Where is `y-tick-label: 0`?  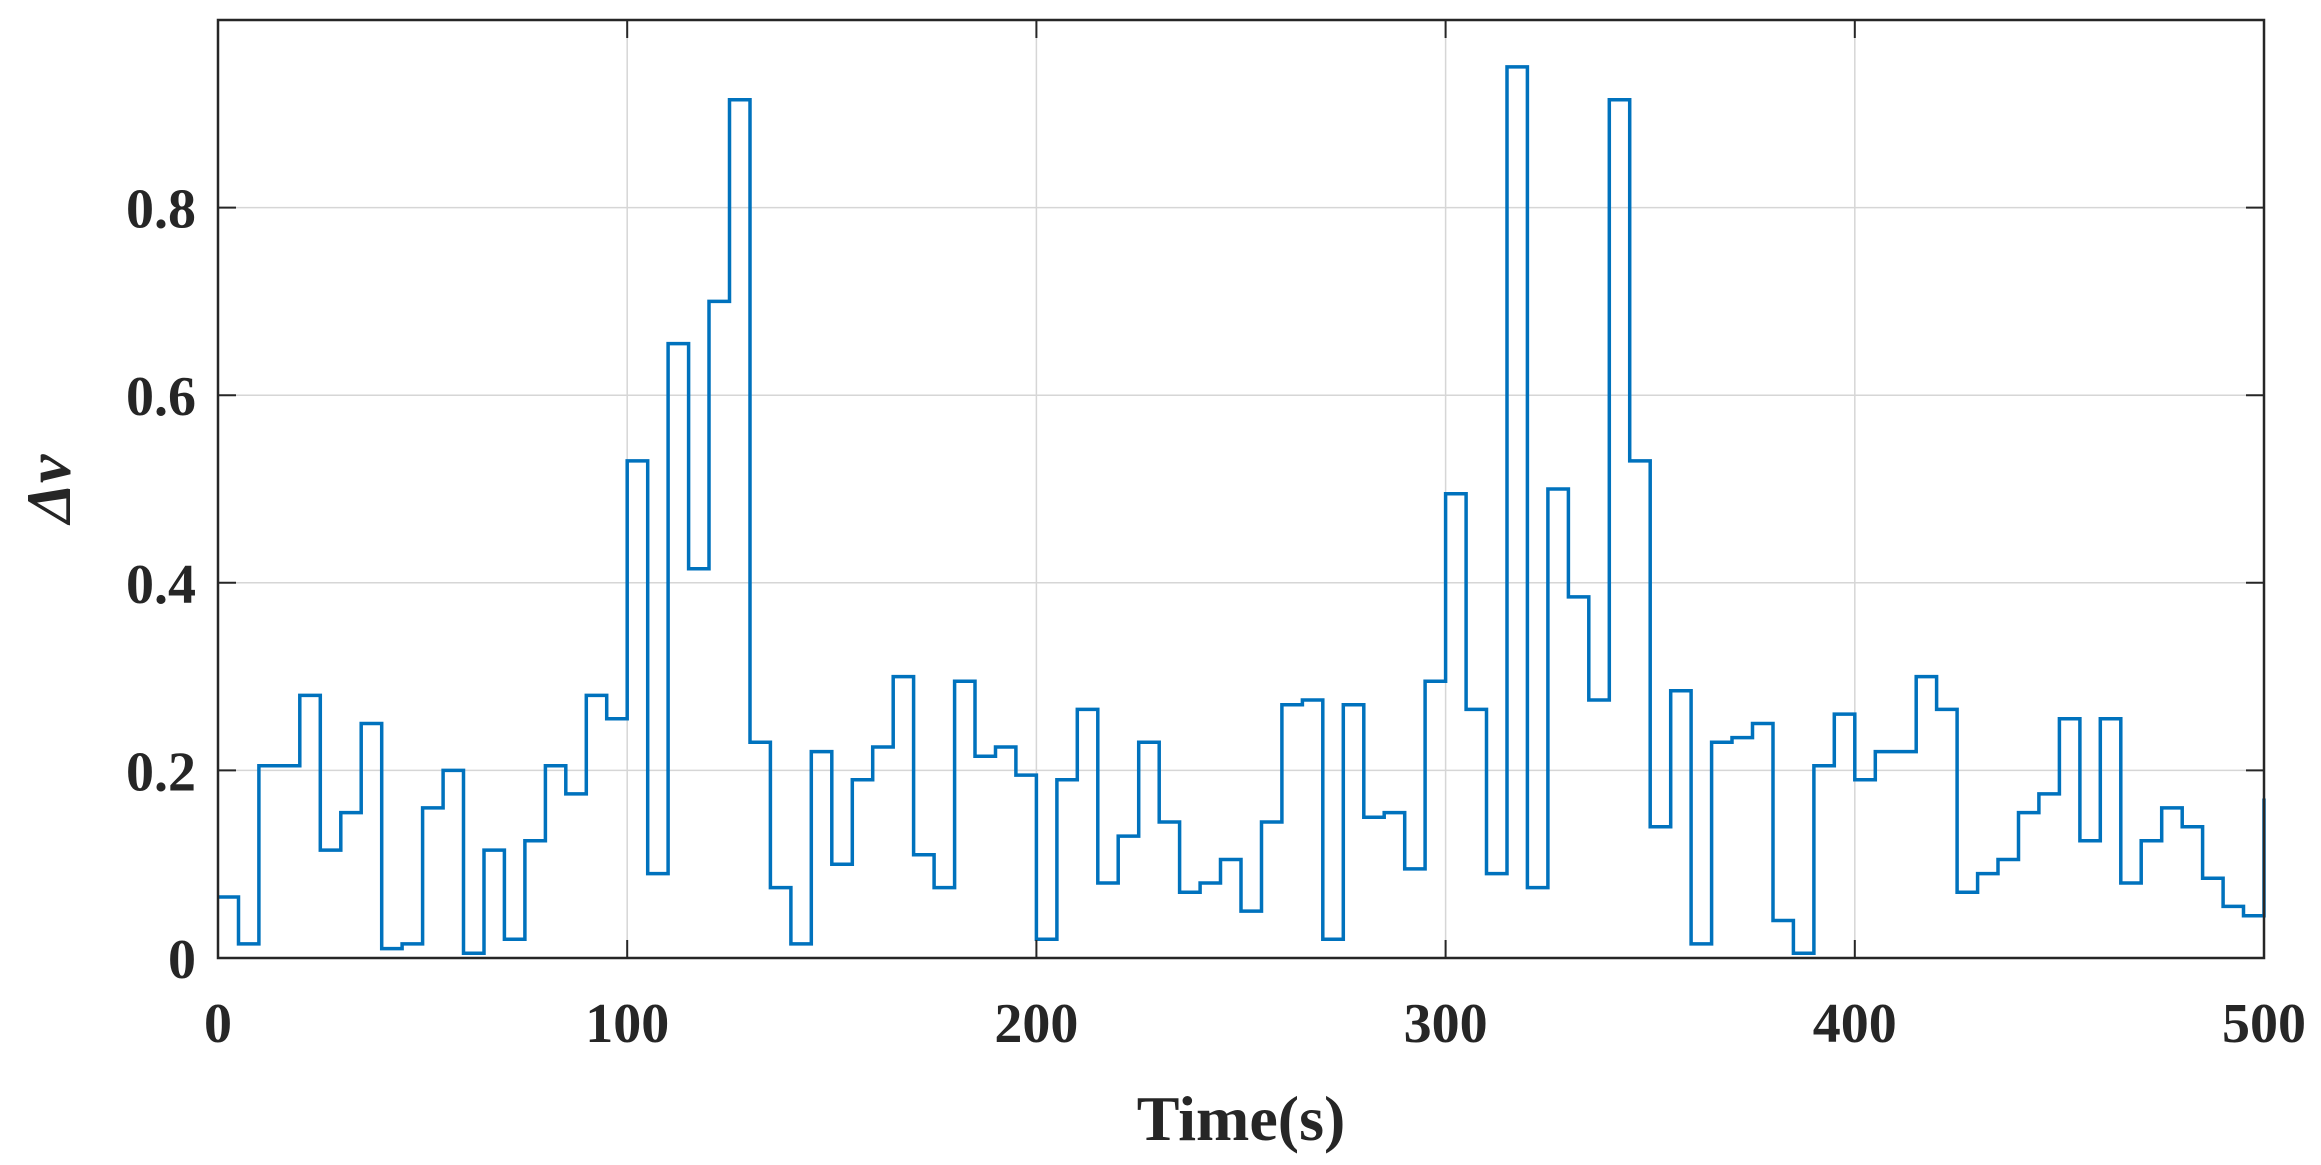 y-tick-label: 0 is located at coordinates (182, 960).